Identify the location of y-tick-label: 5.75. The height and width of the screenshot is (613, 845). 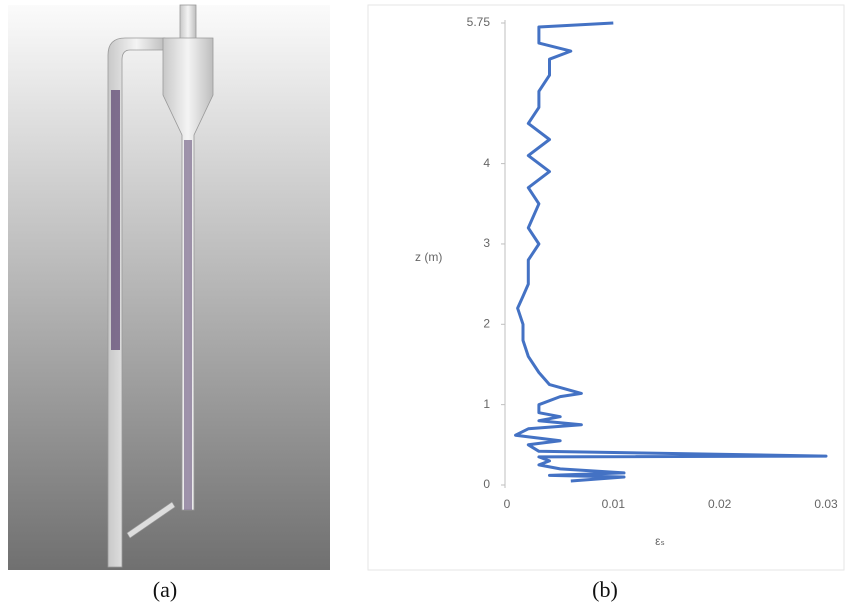
(479, 22).